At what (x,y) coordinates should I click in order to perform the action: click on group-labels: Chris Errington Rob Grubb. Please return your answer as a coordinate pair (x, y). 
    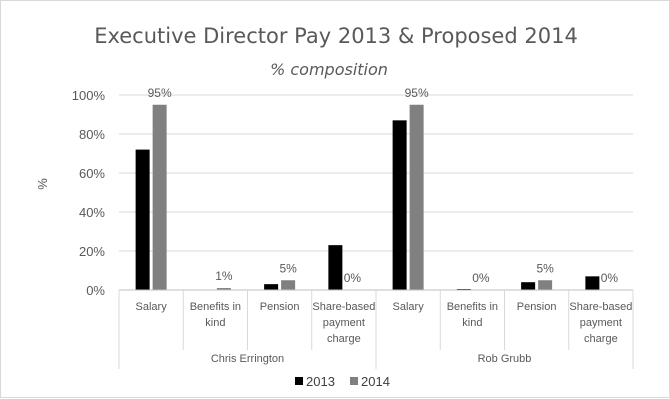
    Looking at the image, I should click on (371, 359).